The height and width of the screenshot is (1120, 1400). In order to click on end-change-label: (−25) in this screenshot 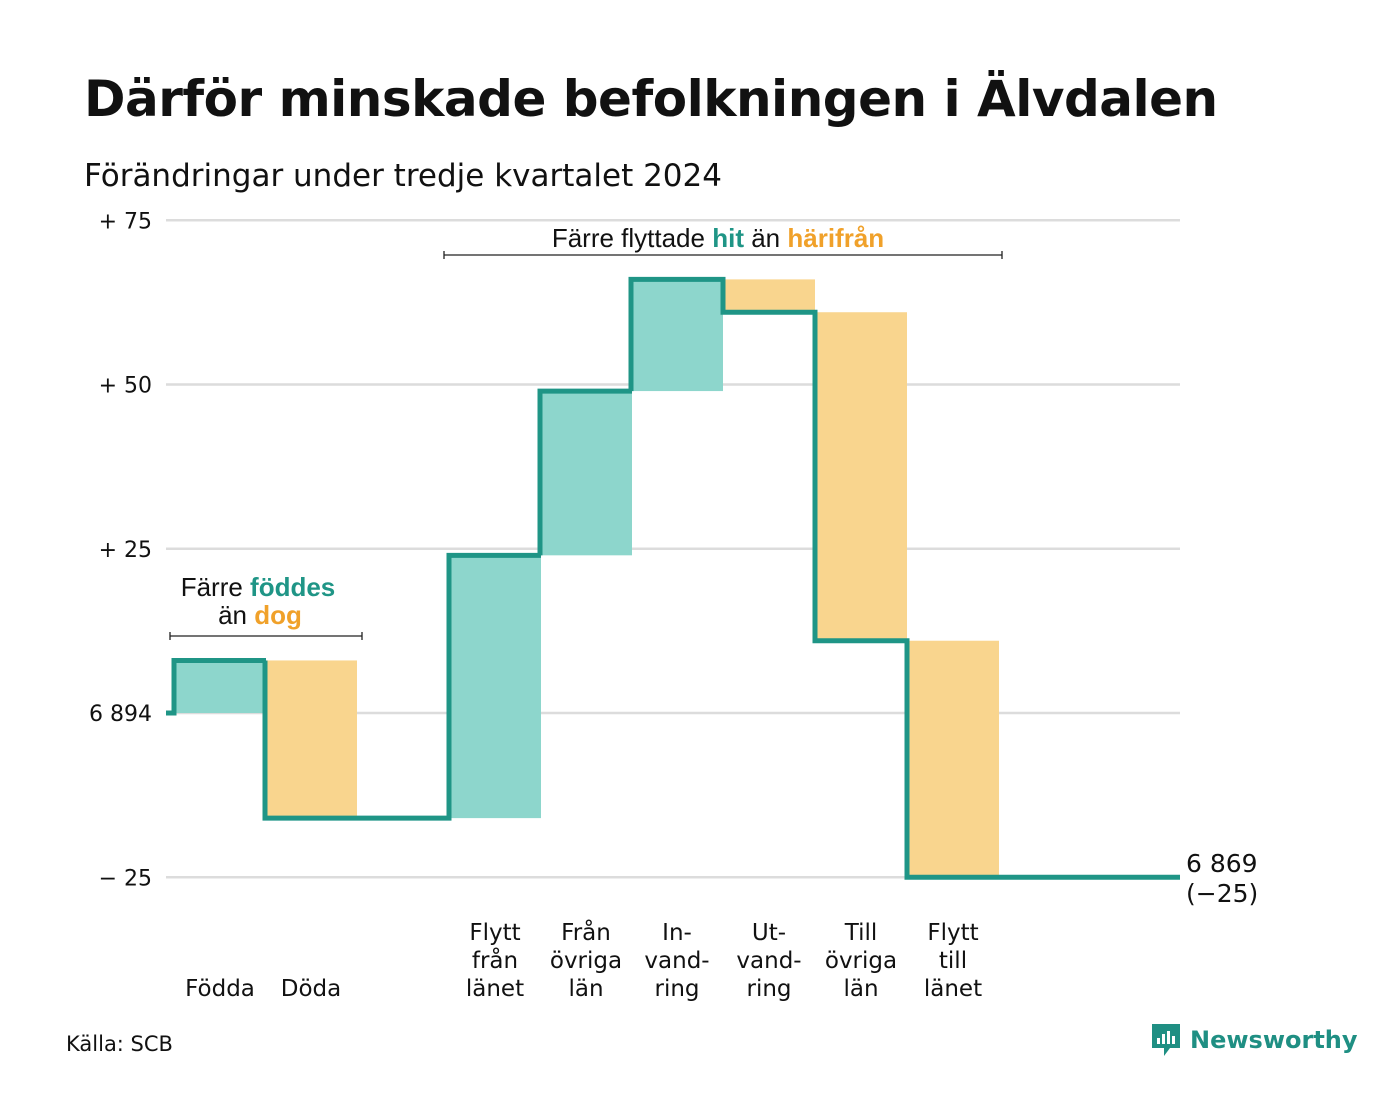, I will do `click(1222, 893)`.